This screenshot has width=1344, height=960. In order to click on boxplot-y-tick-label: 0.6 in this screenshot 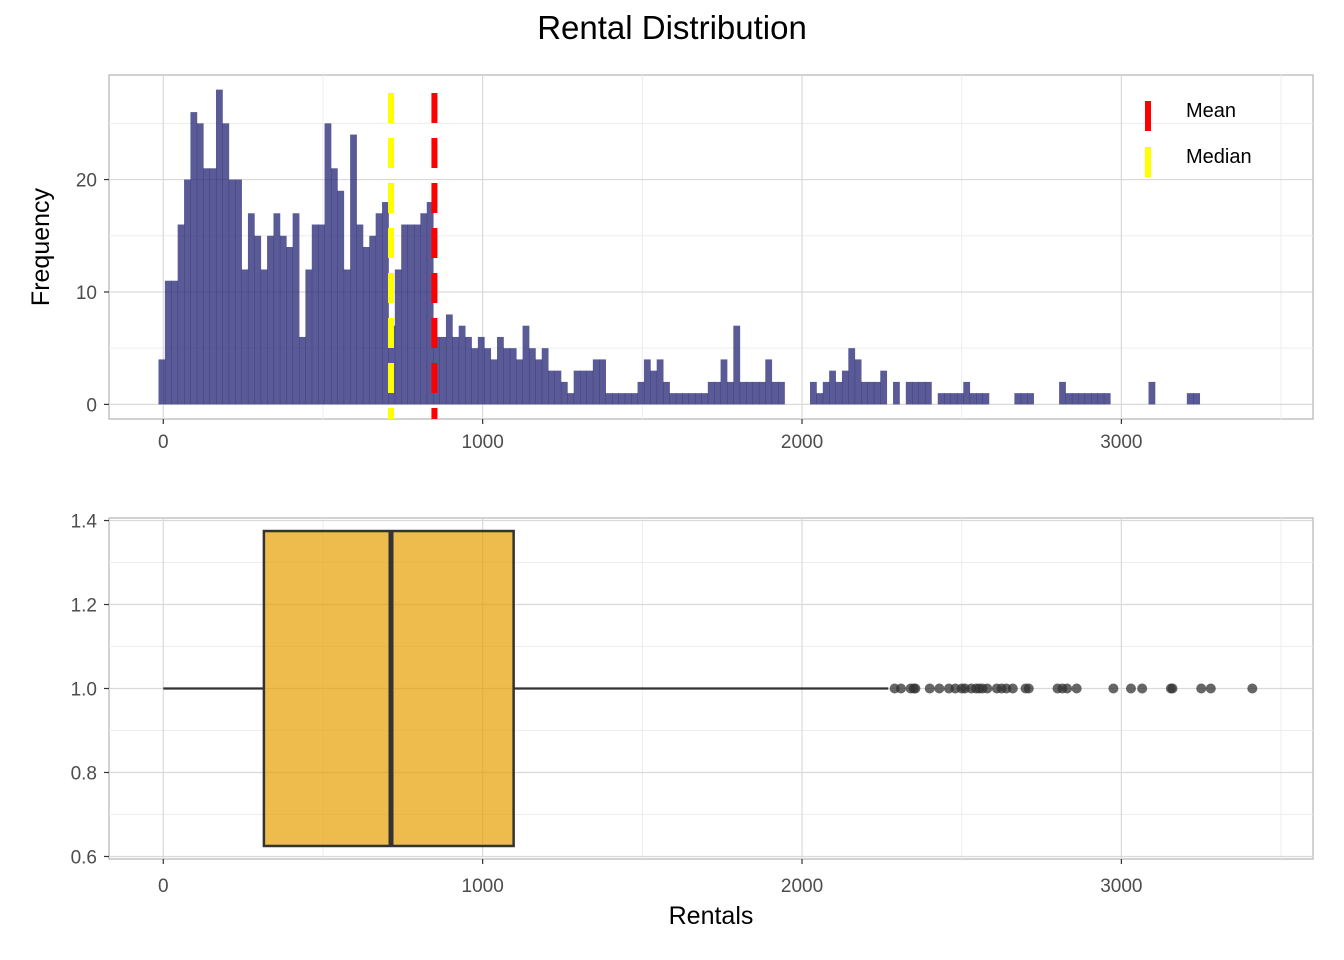, I will do `click(84, 857)`.